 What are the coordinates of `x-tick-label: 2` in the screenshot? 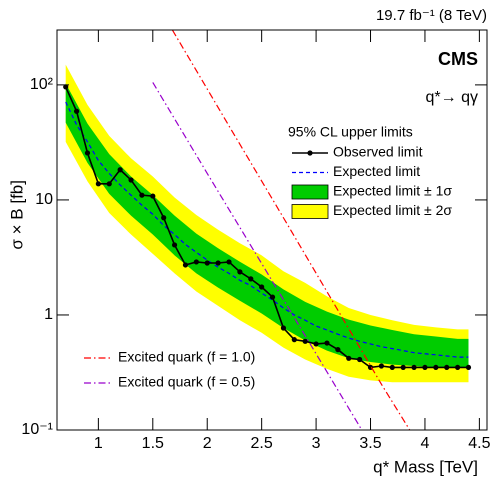 It's located at (207, 443).